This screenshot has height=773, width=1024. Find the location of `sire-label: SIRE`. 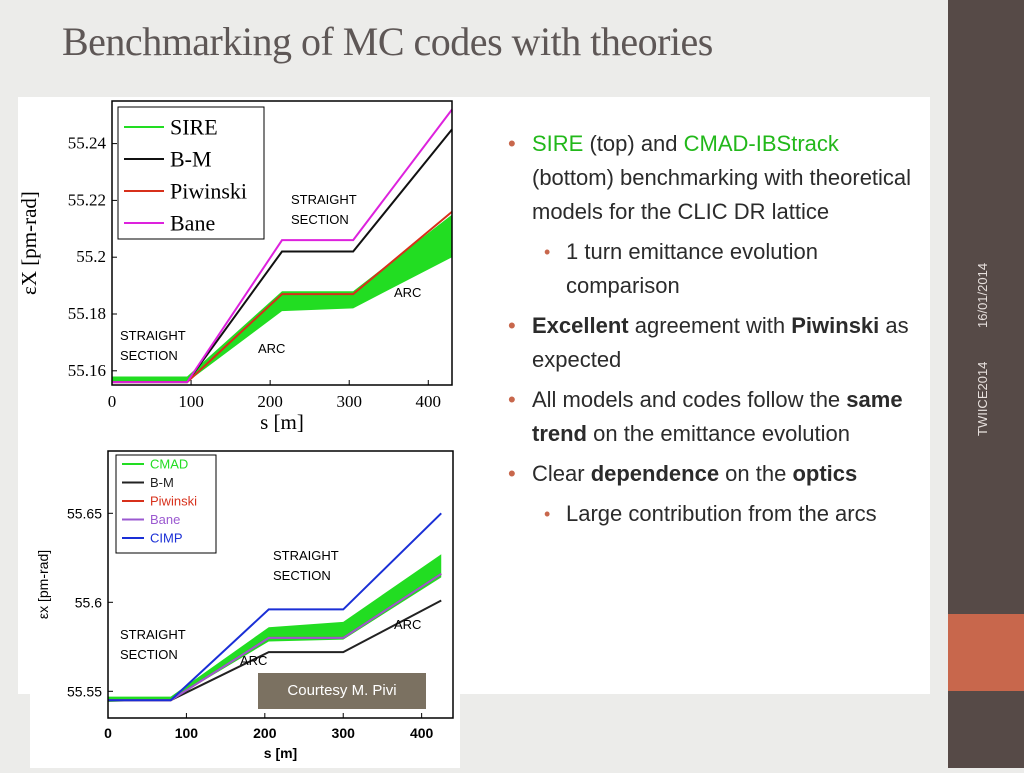

sire-label: SIRE is located at coordinates (558, 143).